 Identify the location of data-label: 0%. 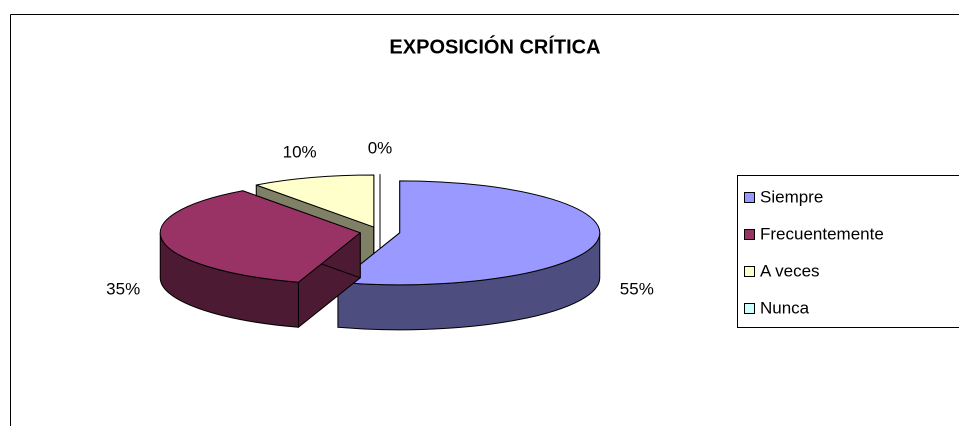
(380, 147).